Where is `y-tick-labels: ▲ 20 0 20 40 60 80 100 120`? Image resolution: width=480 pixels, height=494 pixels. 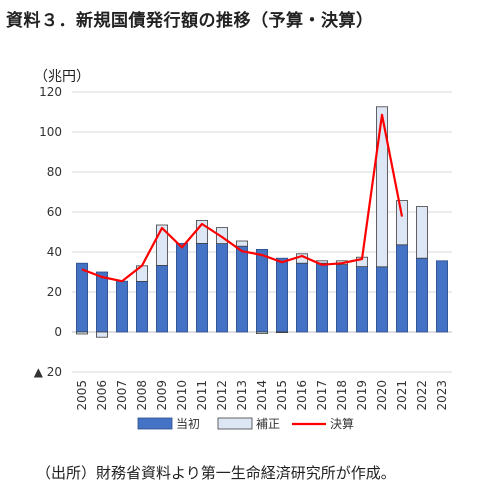 y-tick-labels: ▲ 20 0 20 40 60 80 100 120 is located at coordinates (48, 232).